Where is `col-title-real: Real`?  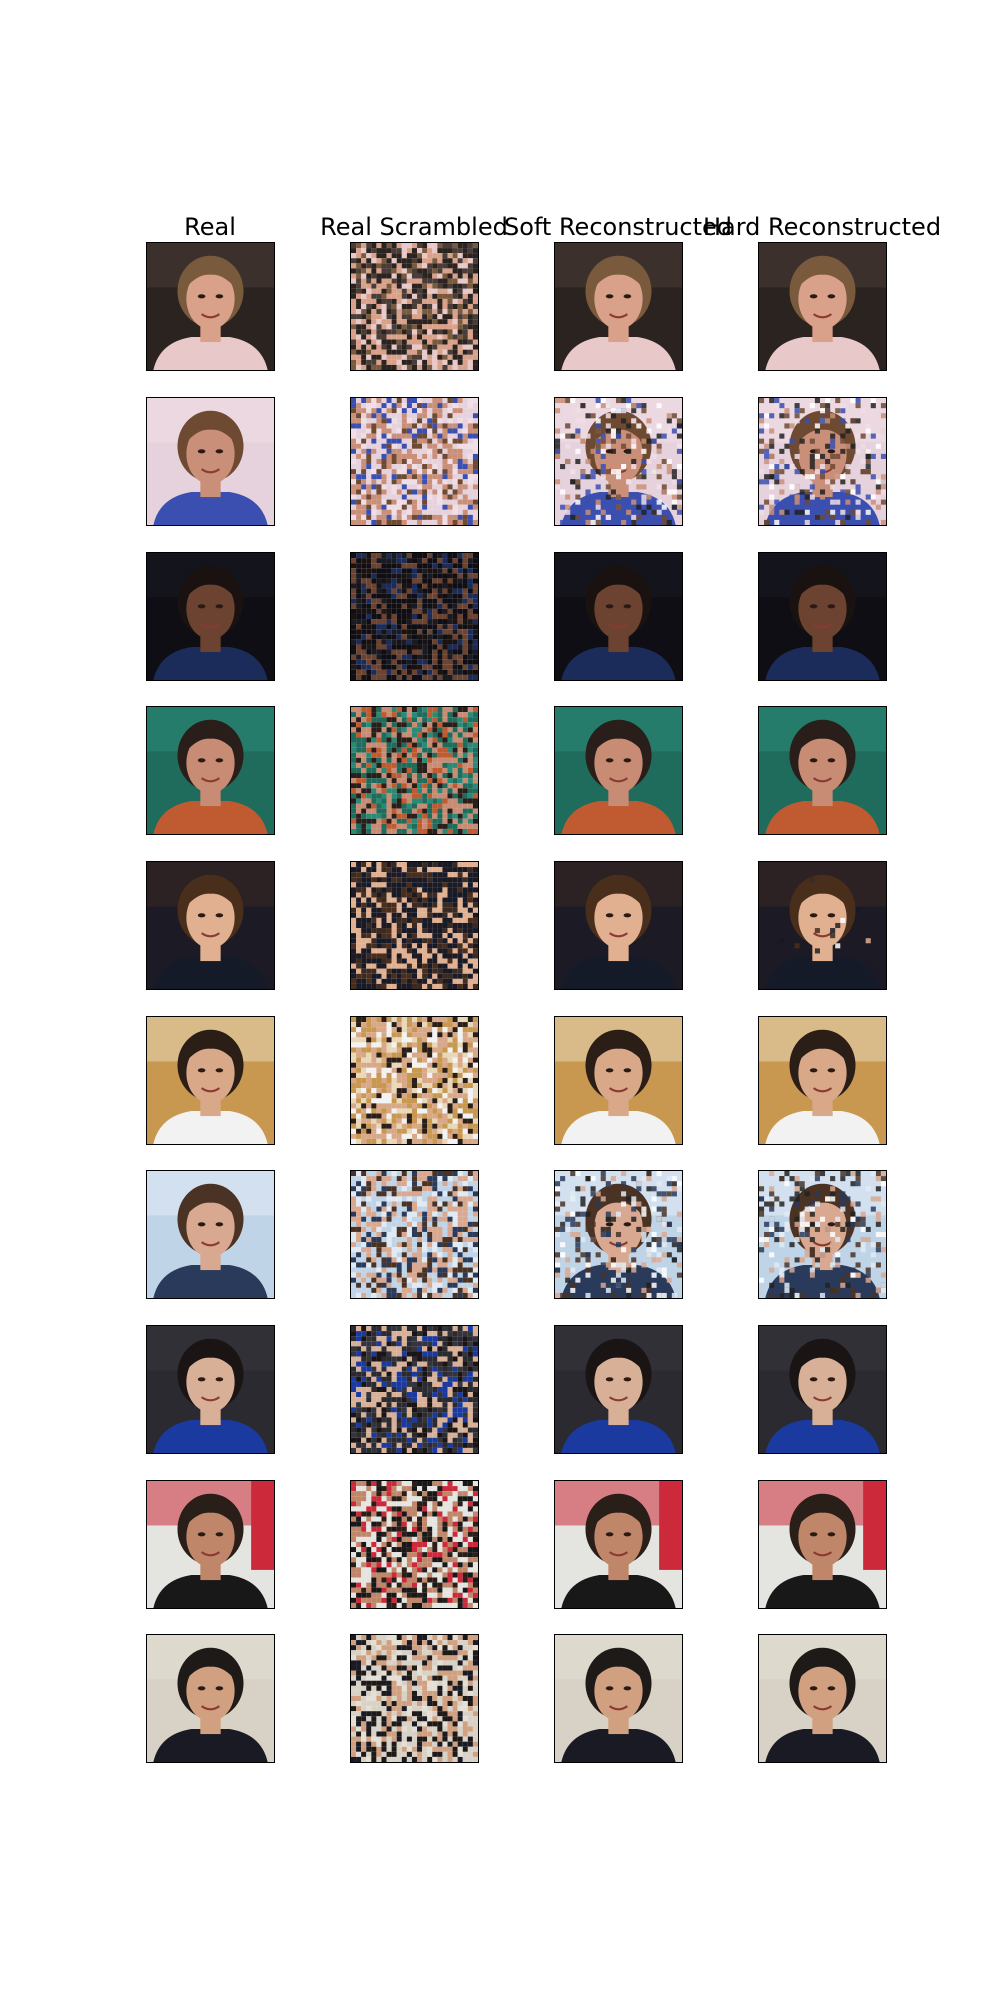 col-title-real: Real is located at coordinates (210, 227).